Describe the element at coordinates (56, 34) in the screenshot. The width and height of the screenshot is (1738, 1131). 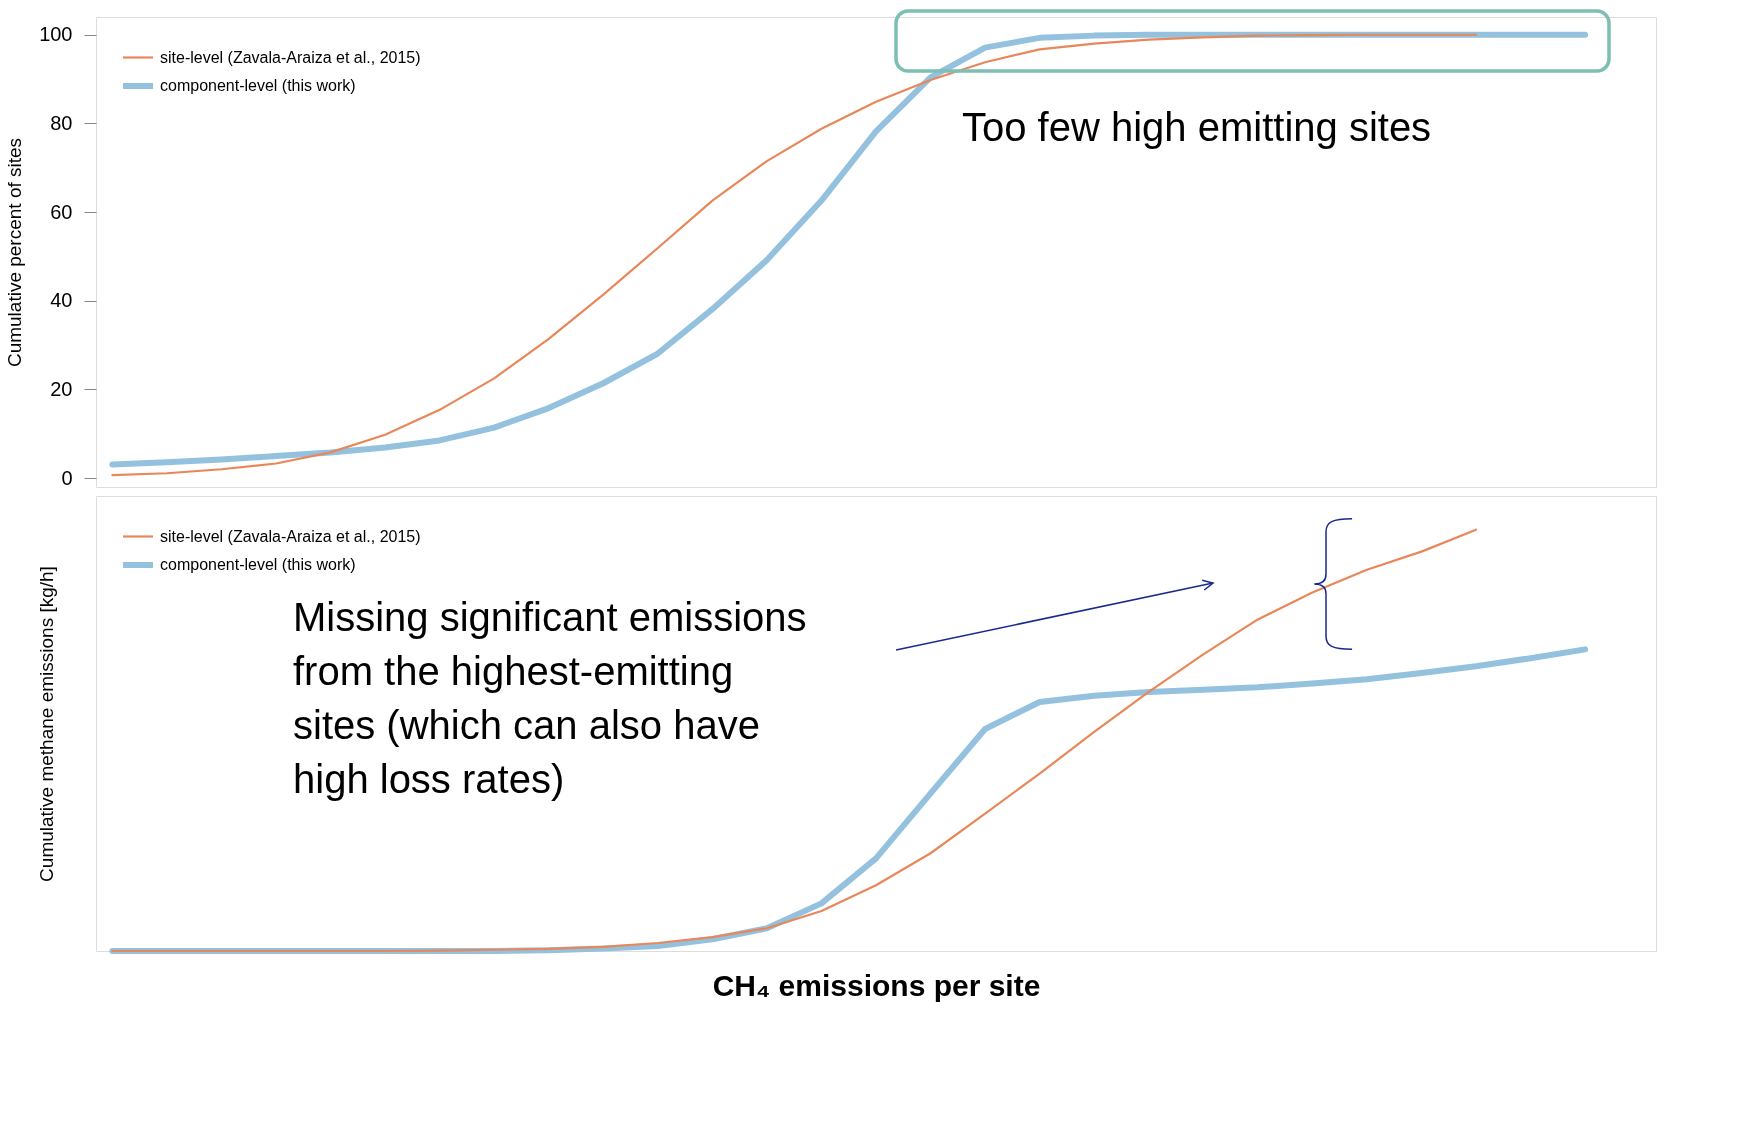
I see `y-tick-label: 100` at that location.